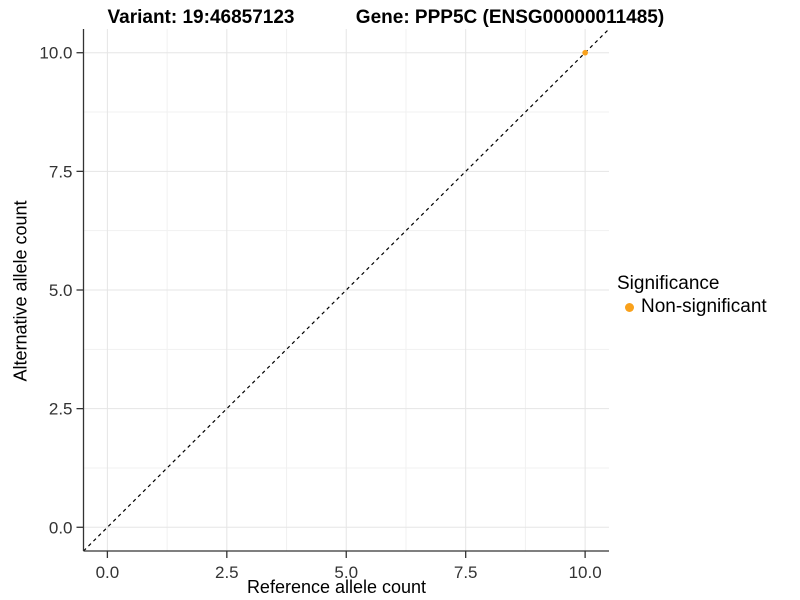 This screenshot has width=800, height=600. What do you see at coordinates (704, 306) in the screenshot?
I see `legend-label: Non-significant` at bounding box center [704, 306].